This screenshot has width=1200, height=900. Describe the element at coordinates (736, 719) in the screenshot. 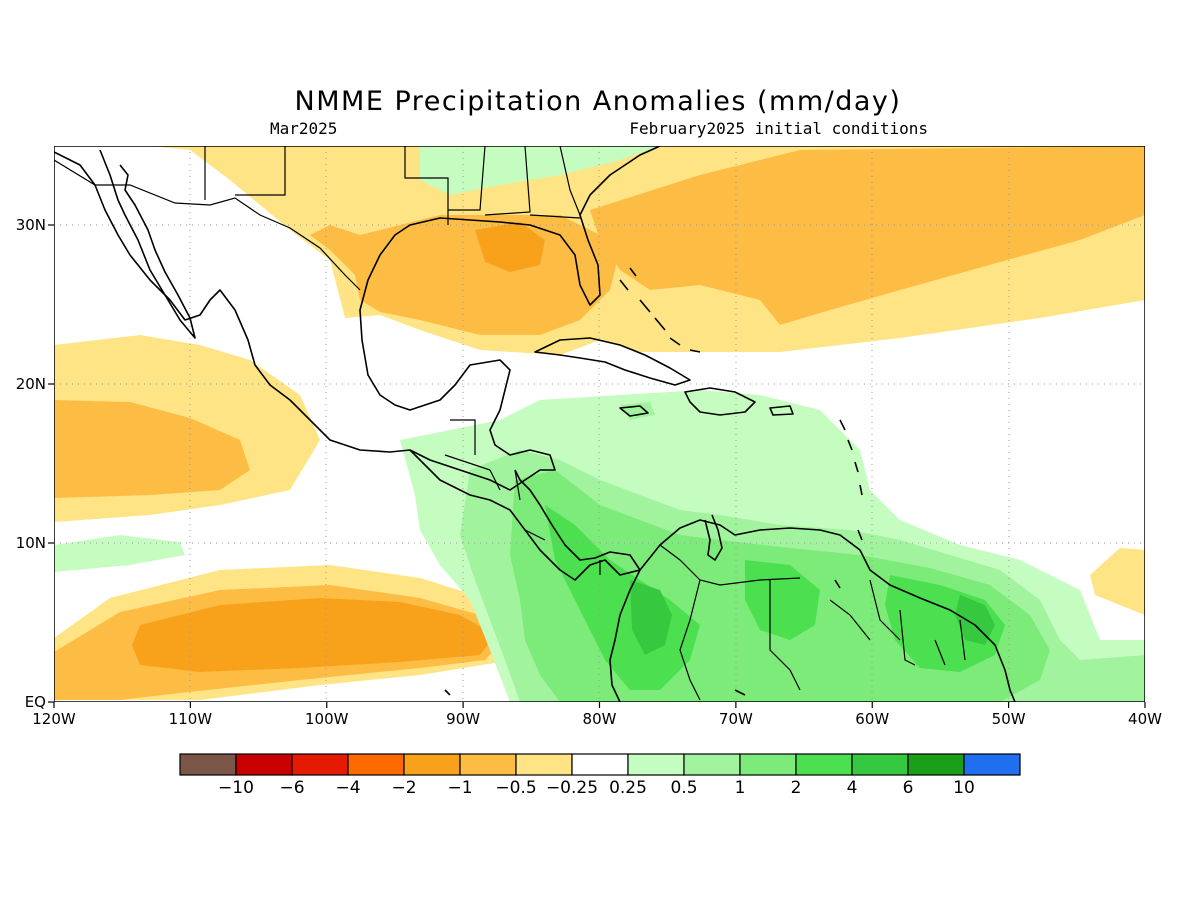

I see `lon-tick-label: 70W` at that location.